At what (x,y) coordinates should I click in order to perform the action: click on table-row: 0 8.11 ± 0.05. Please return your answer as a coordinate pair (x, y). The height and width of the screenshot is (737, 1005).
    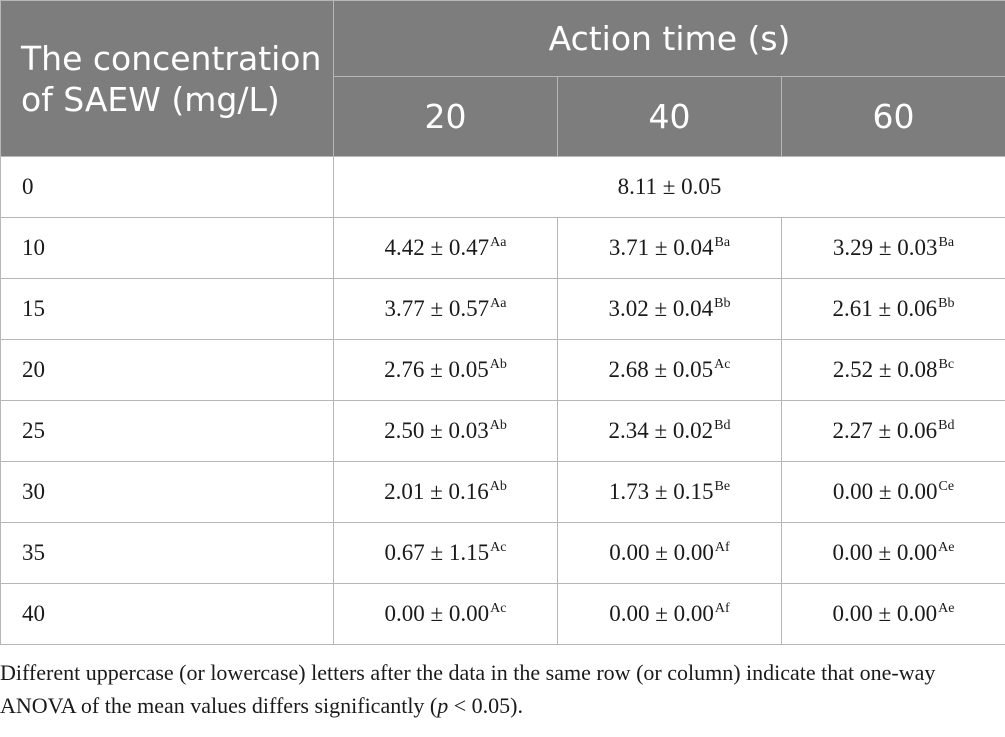
    Looking at the image, I should click on (502, 187).